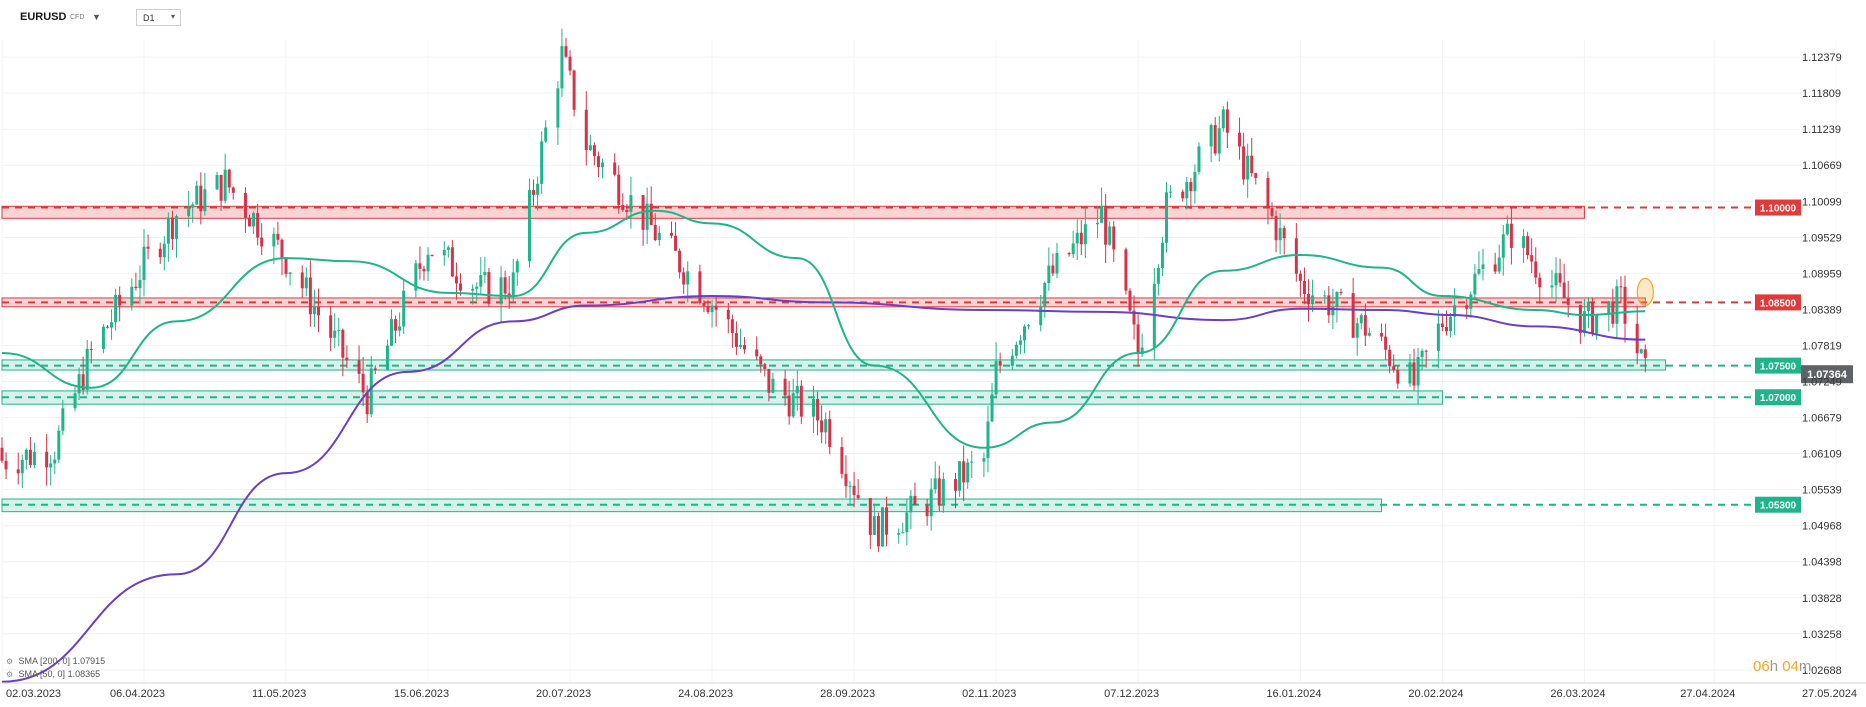 Image resolution: width=1866 pixels, height=707 pixels. Describe the element at coordinates (43, 17) in the screenshot. I see `symbol-label: EURUSD` at that location.